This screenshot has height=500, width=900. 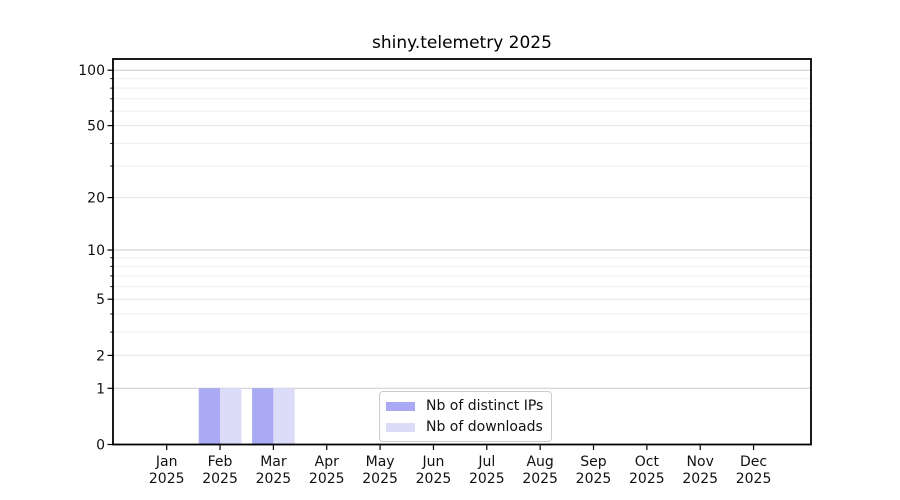 What do you see at coordinates (754, 479) in the screenshot?
I see `x-tick-label-year-dec: 2025` at bounding box center [754, 479].